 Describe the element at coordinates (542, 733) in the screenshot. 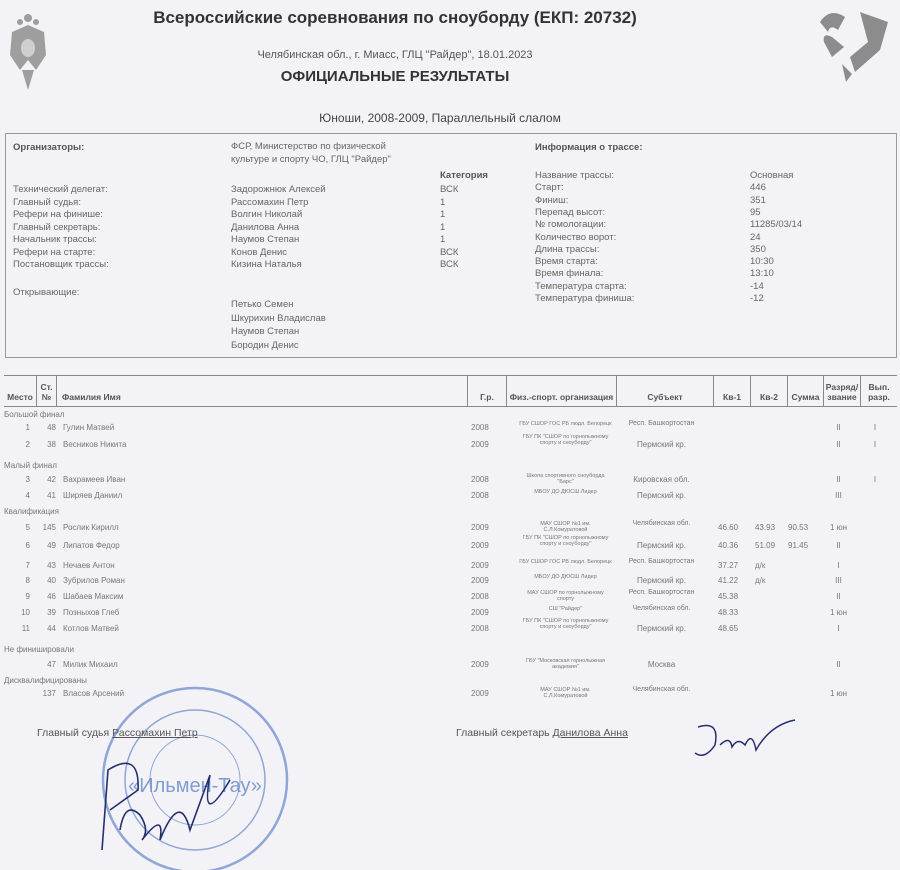

I see `chief-secretary-signoff: Главный секретарь Данилова Анна` at that location.